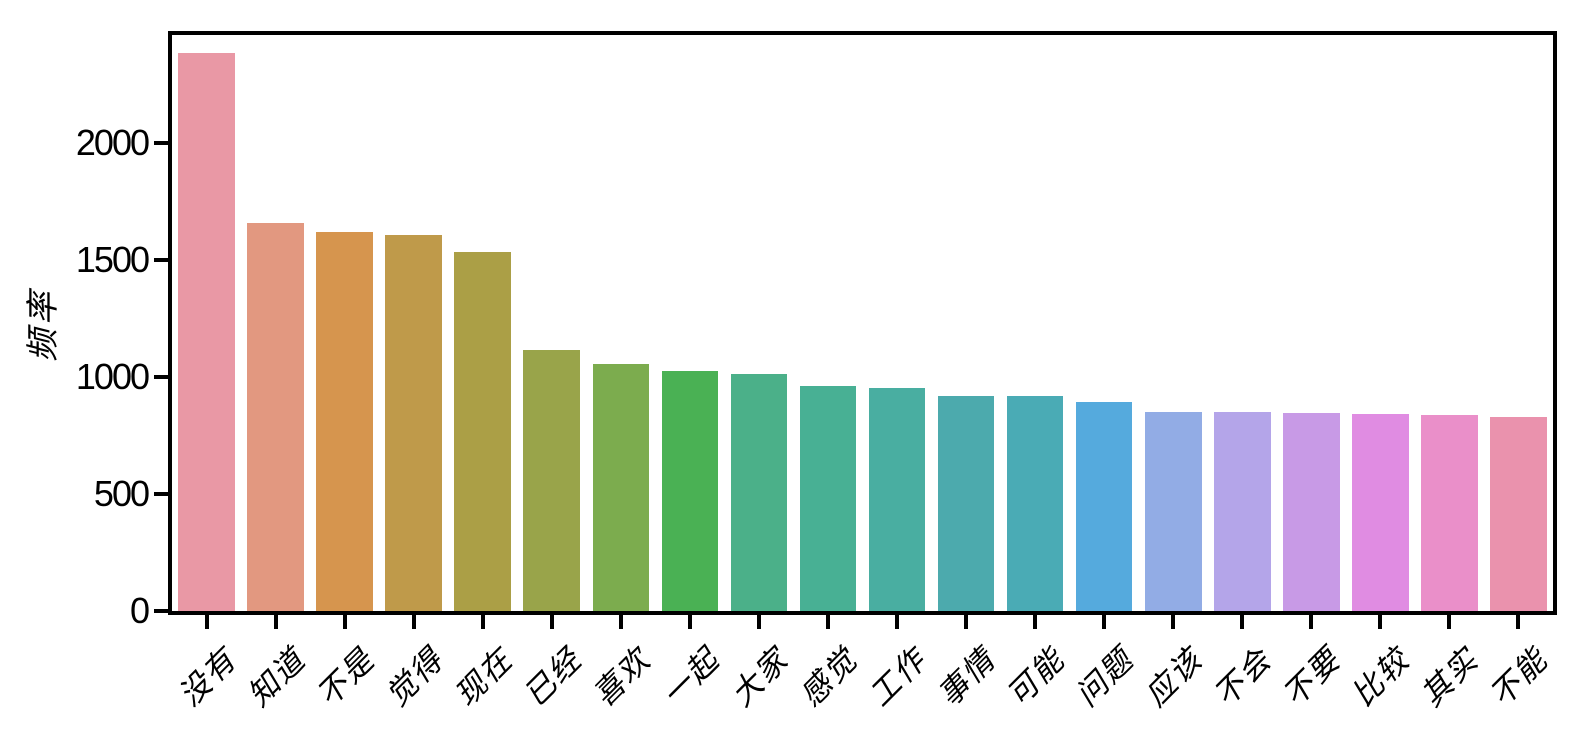  What do you see at coordinates (1518, 513) in the screenshot?
I see `bar-不能` at bounding box center [1518, 513].